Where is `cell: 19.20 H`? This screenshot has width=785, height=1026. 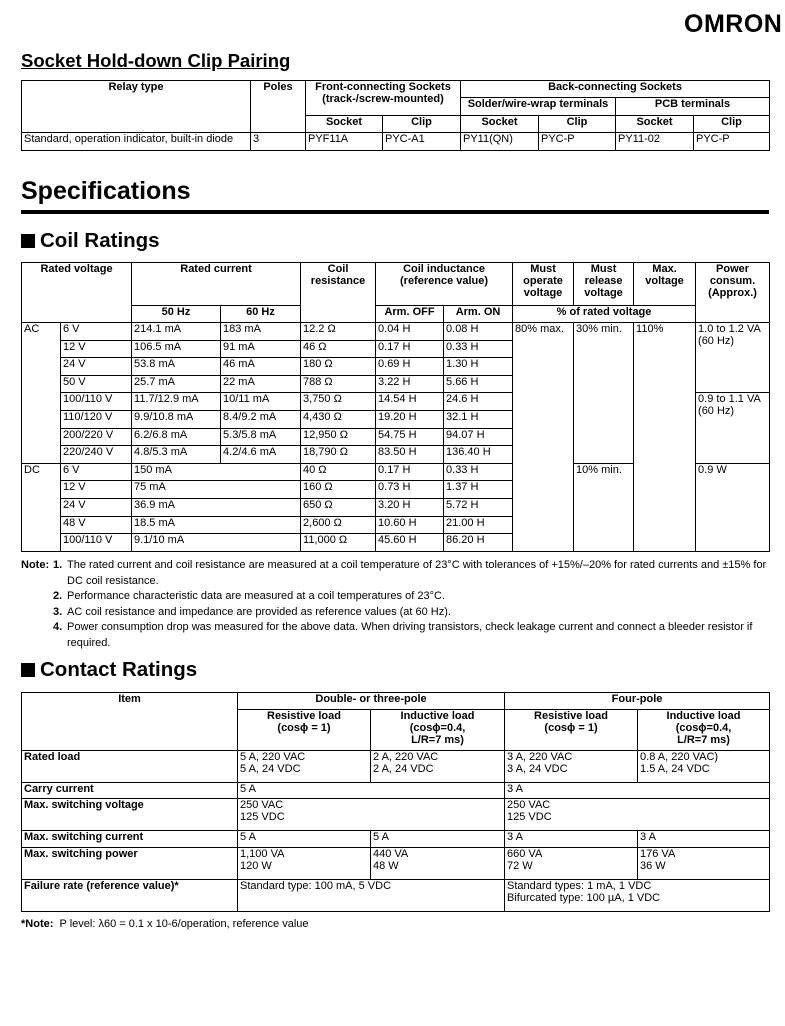
cell: 19.20 H is located at coordinates (410, 419).